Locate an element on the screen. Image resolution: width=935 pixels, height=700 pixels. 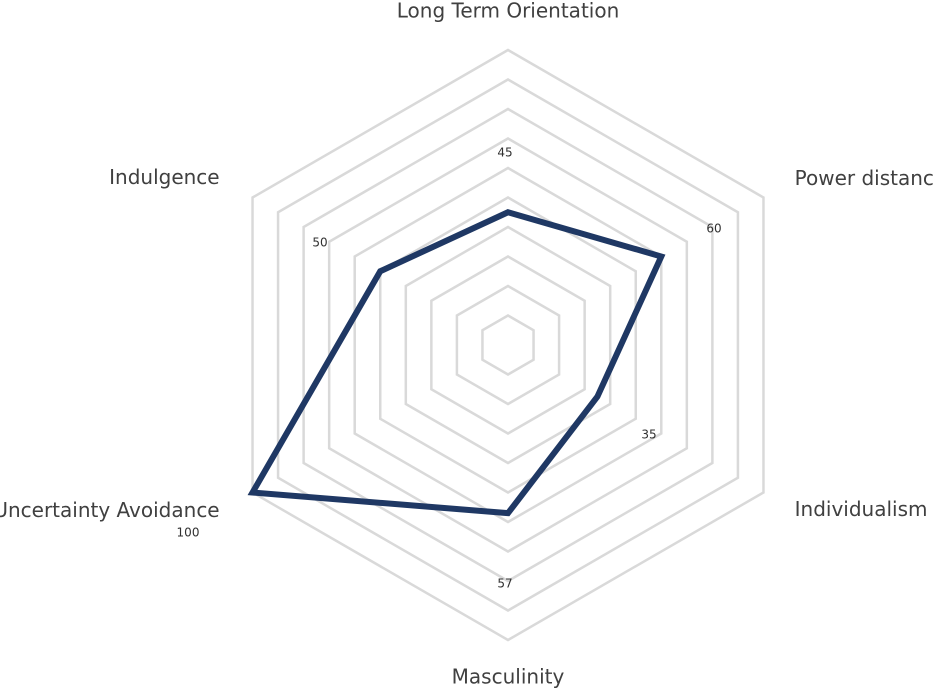
data-label: 35 is located at coordinates (648, 435).